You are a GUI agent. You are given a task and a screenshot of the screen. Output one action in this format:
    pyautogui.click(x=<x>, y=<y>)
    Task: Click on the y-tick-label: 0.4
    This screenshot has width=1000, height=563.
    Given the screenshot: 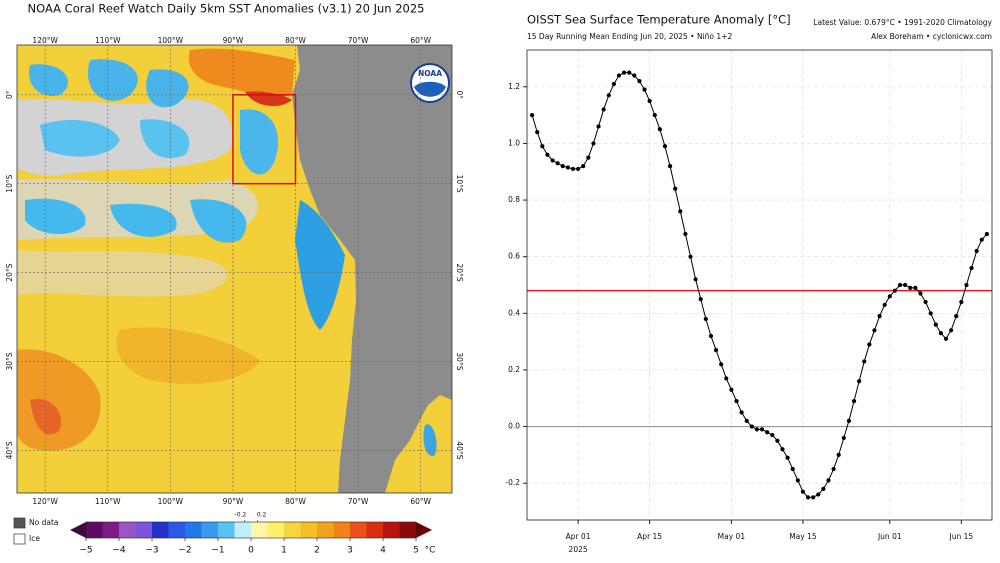 What is the action you would take?
    pyautogui.click(x=514, y=312)
    